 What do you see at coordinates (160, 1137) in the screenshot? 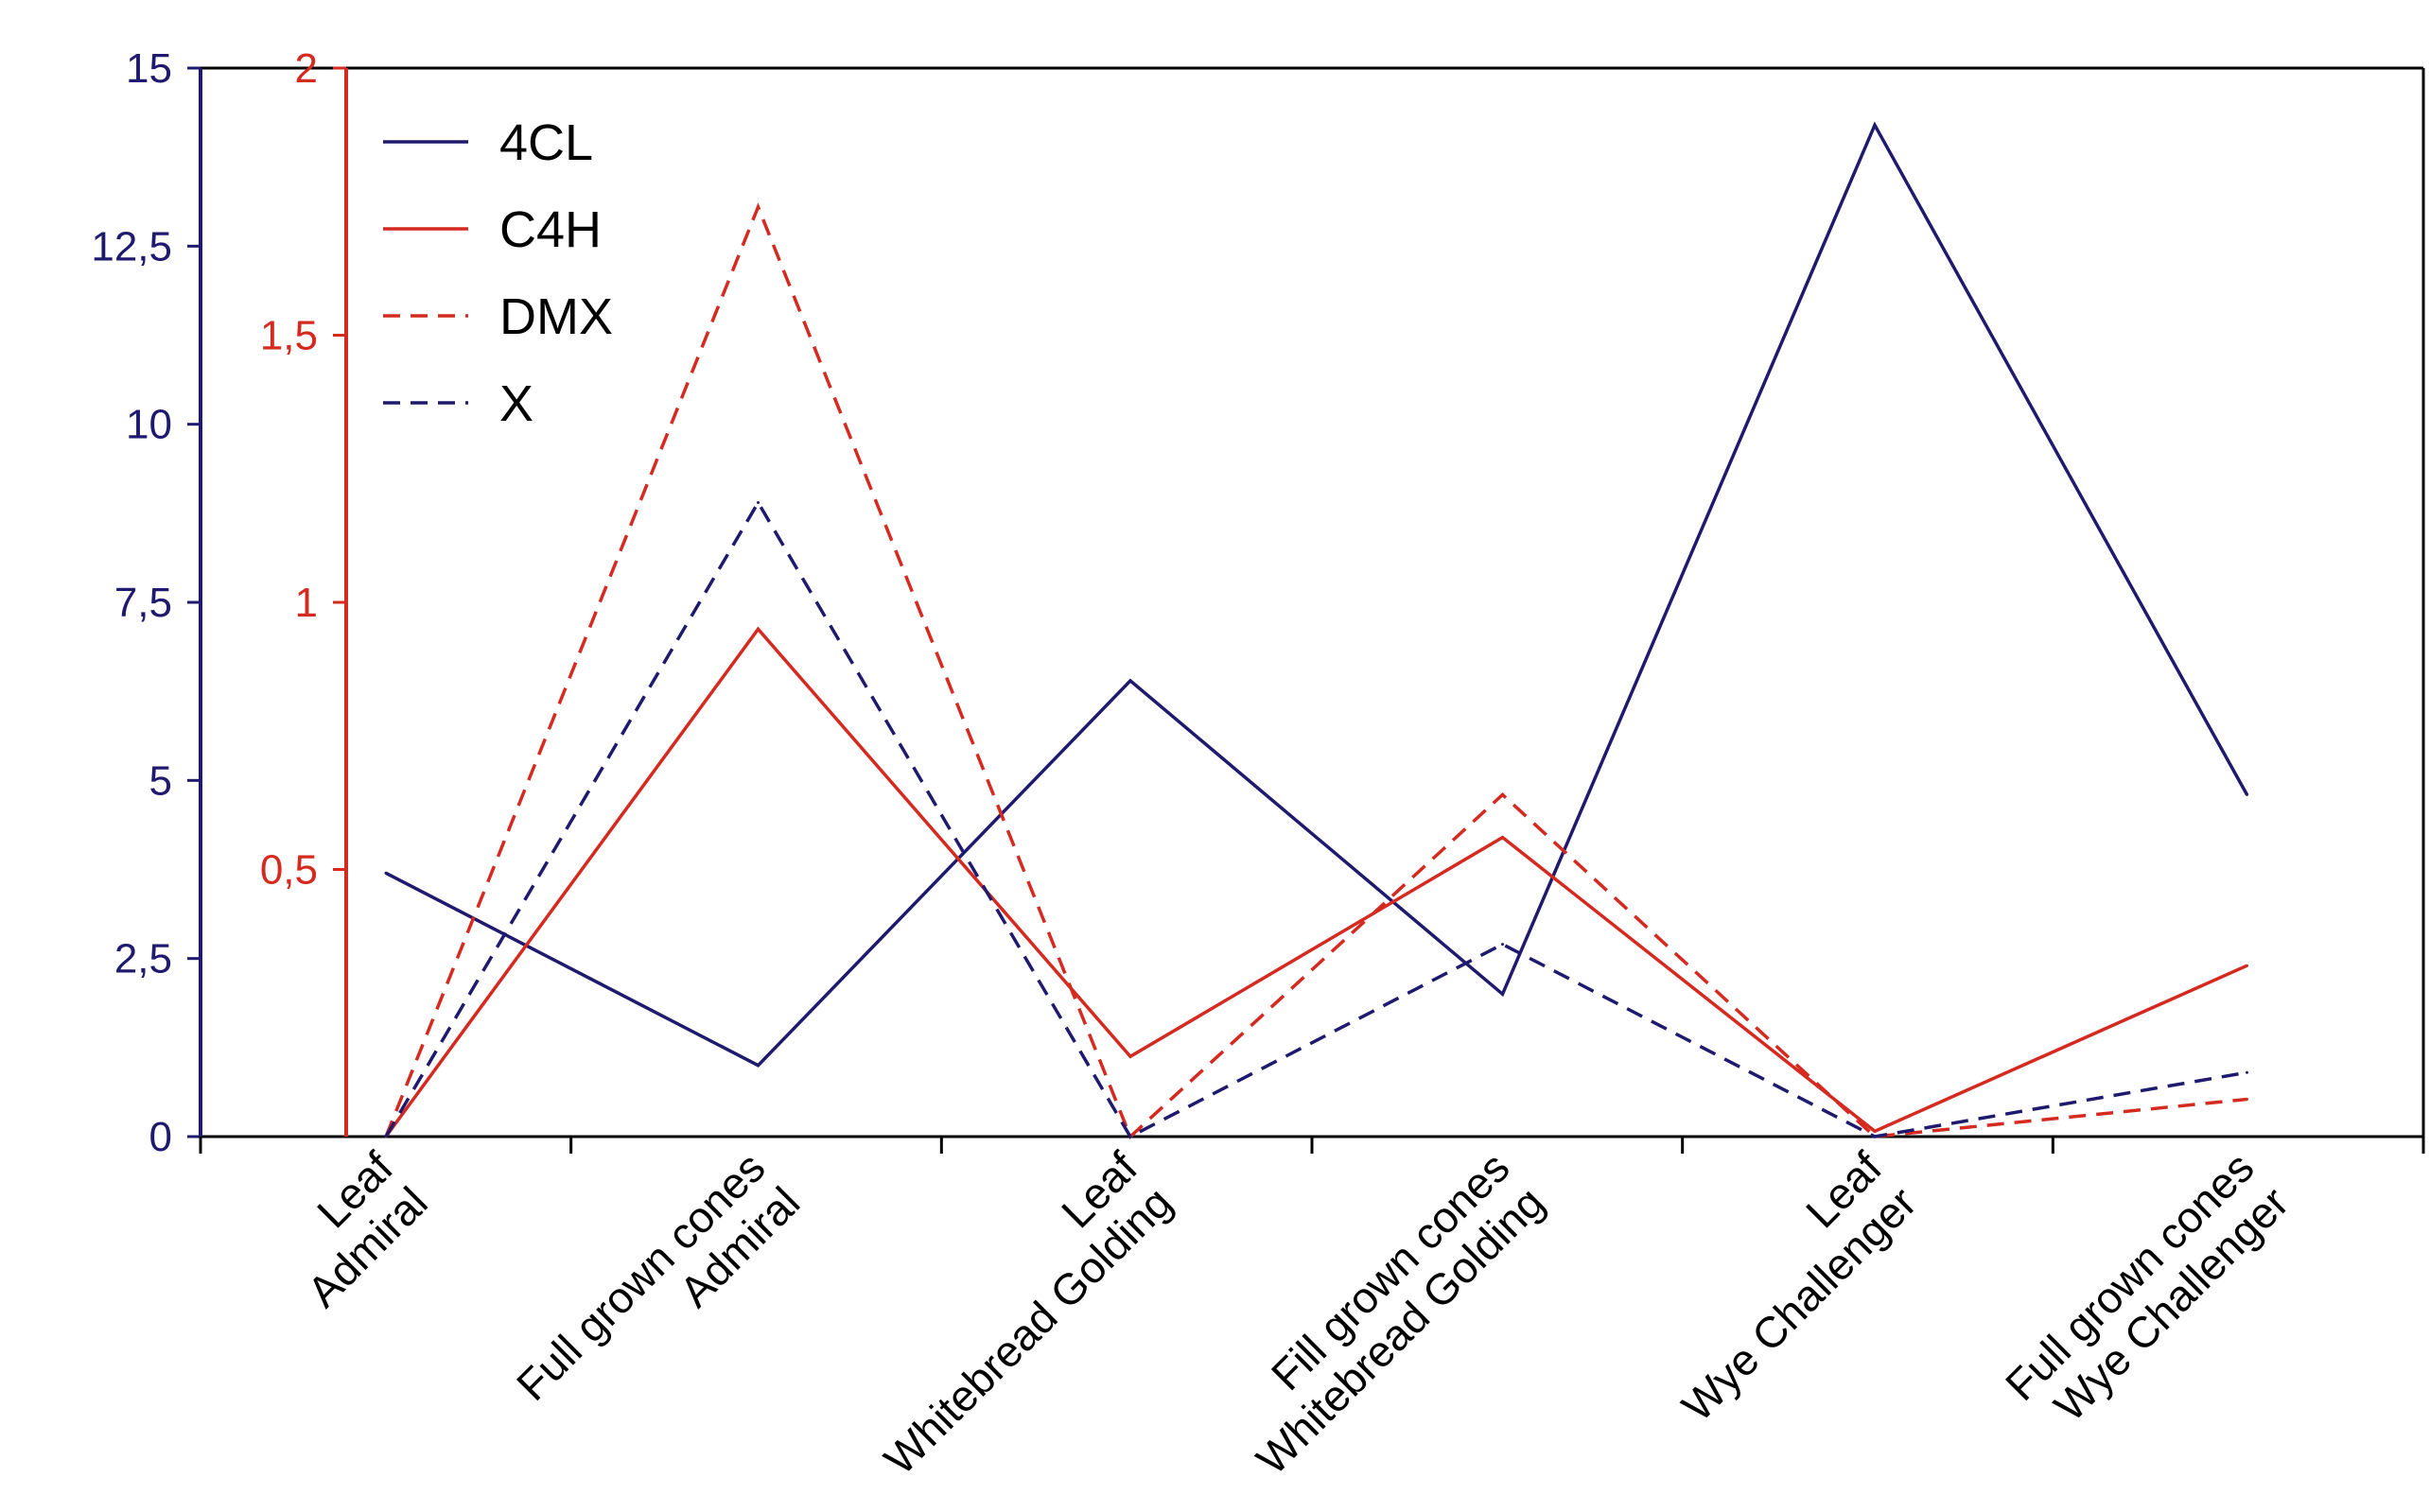
I see `left-y-tick-label: 0` at bounding box center [160, 1137].